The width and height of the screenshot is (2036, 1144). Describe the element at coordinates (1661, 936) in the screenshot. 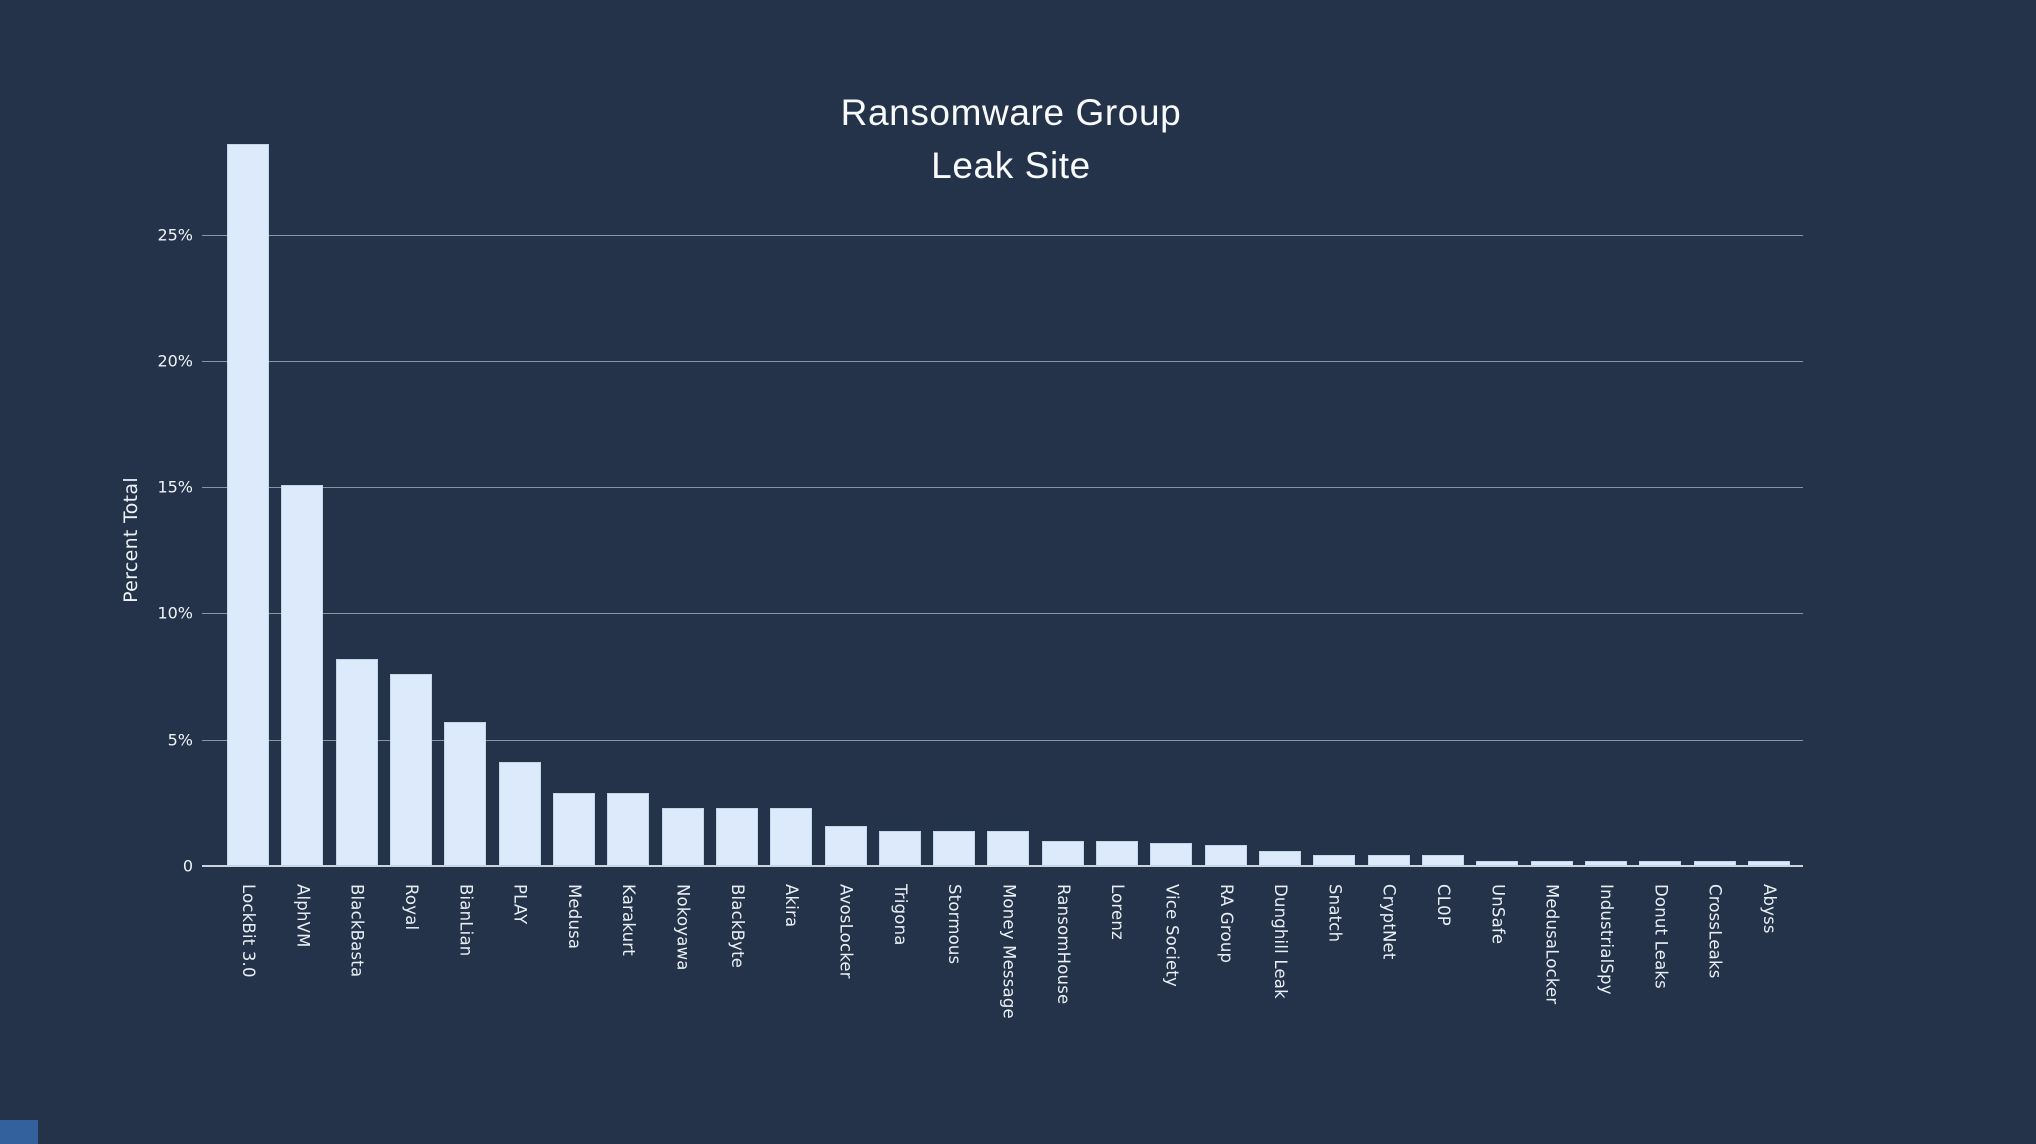

I see `x-label-donut-leaks: Donut Leaks` at that location.